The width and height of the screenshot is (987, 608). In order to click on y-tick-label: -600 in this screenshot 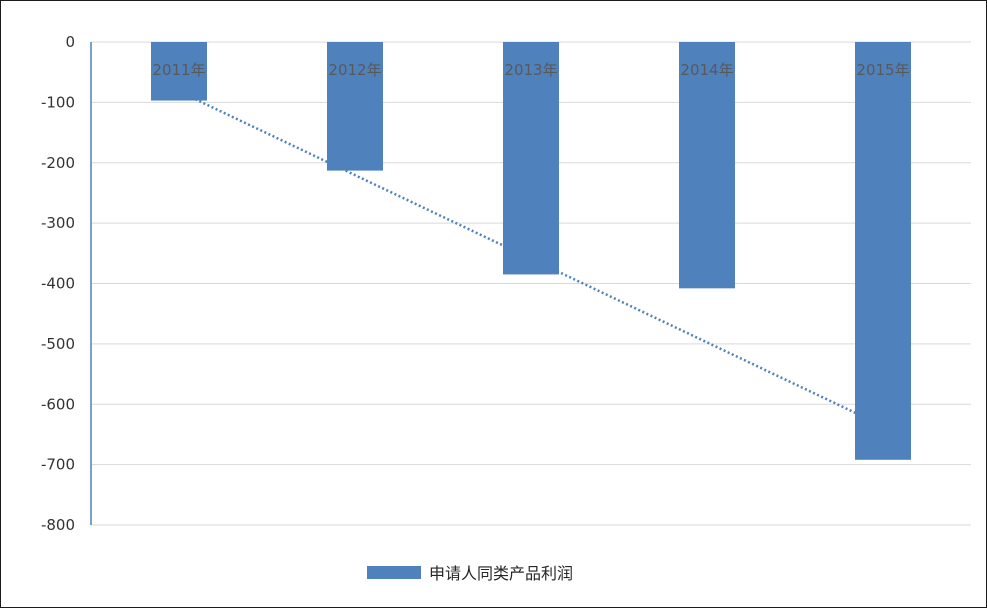, I will do `click(58, 404)`.